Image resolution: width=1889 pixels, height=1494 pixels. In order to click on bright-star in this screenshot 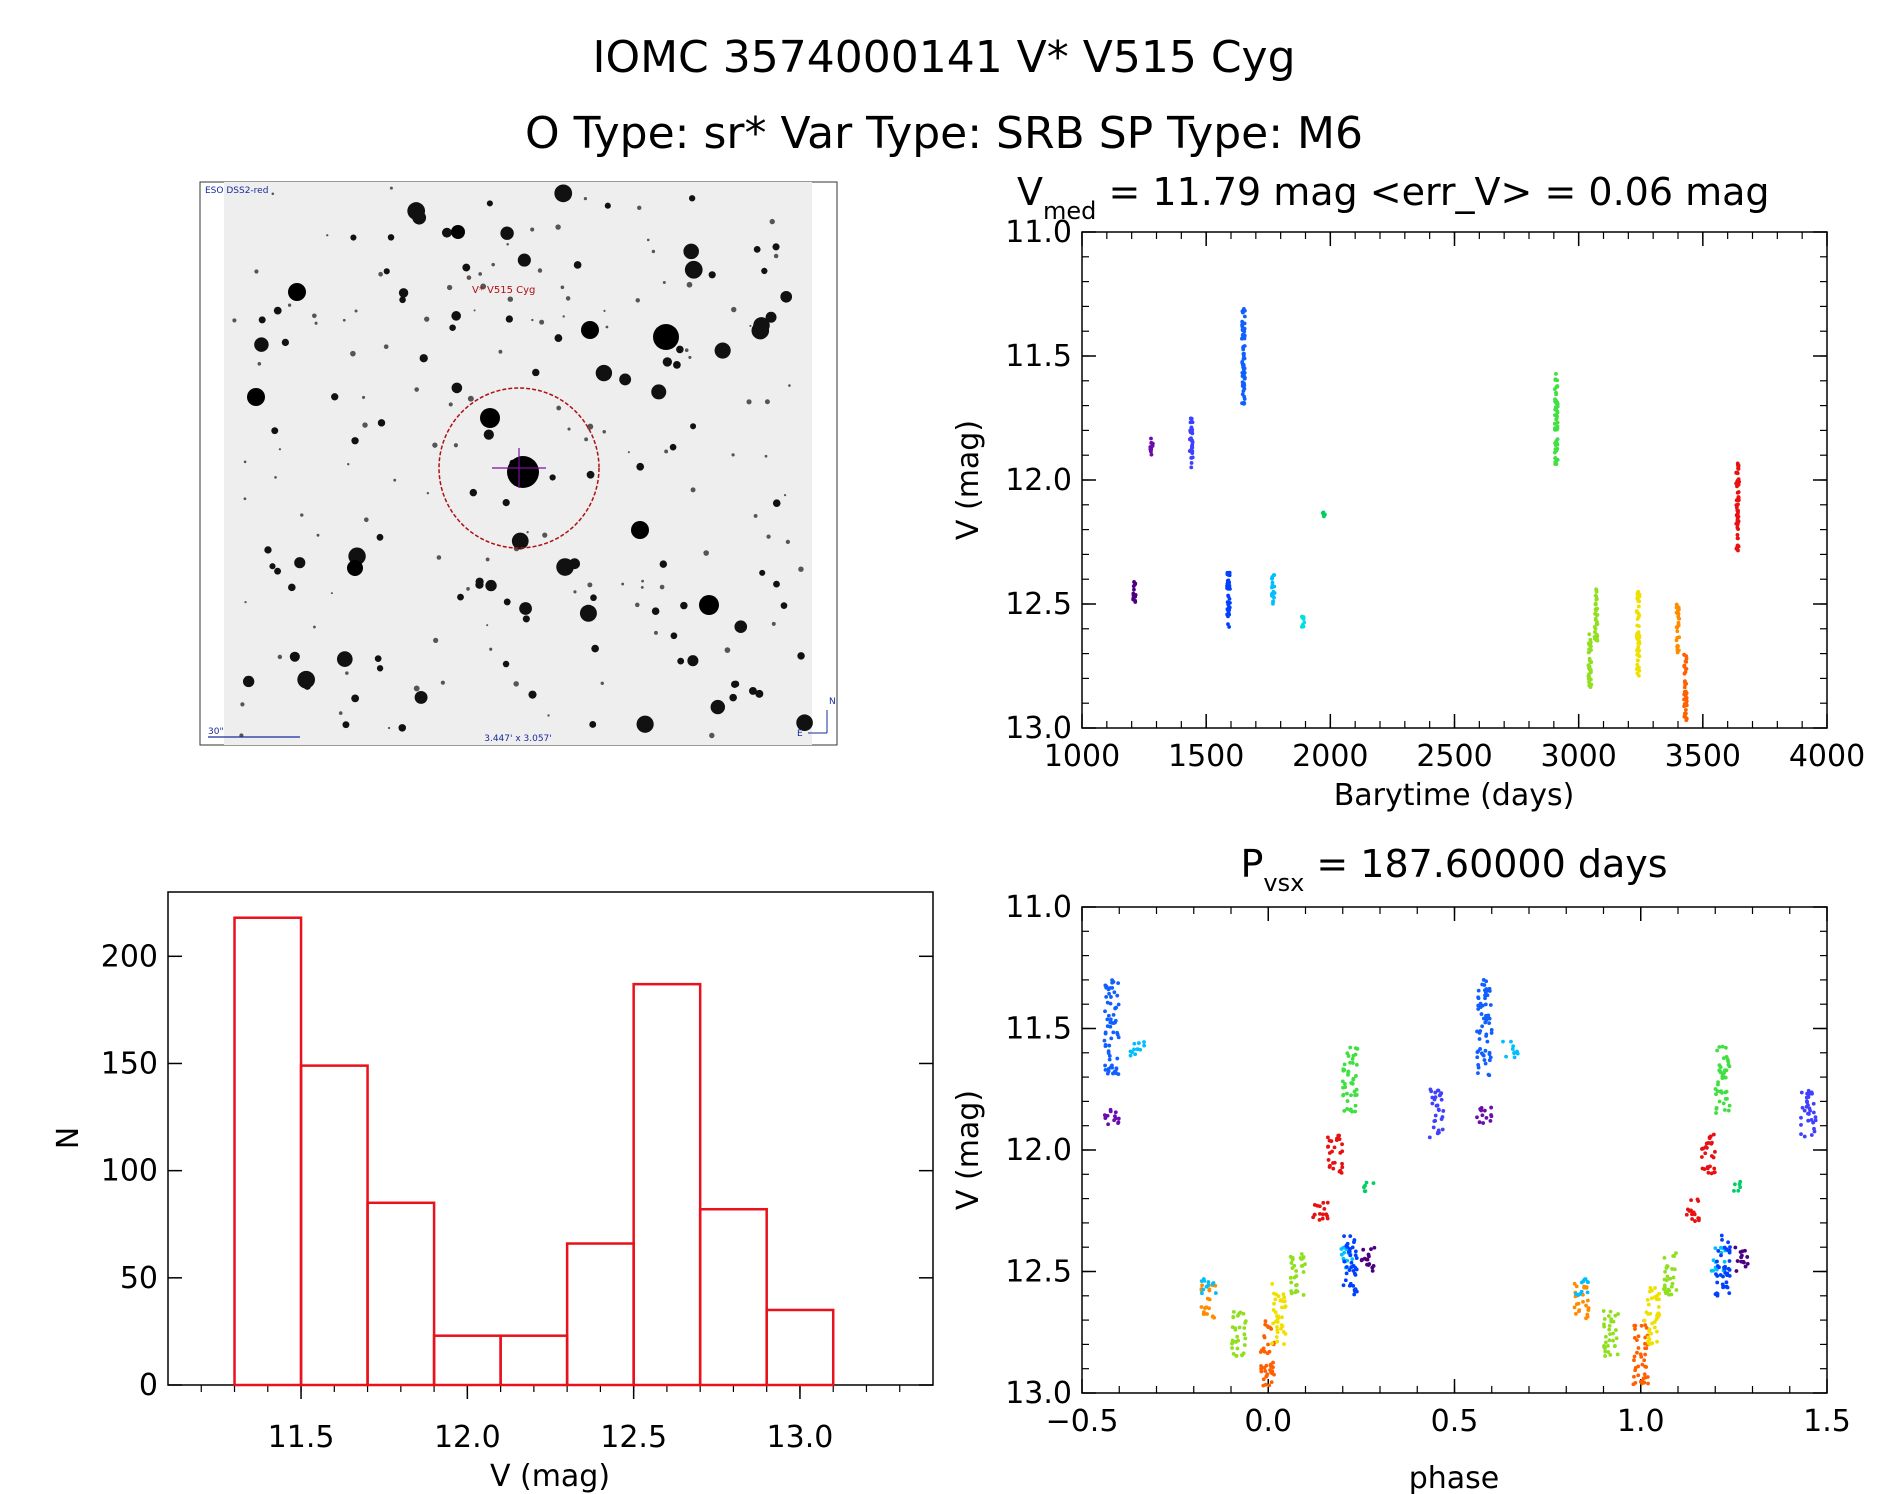, I will do `click(640, 530)`.